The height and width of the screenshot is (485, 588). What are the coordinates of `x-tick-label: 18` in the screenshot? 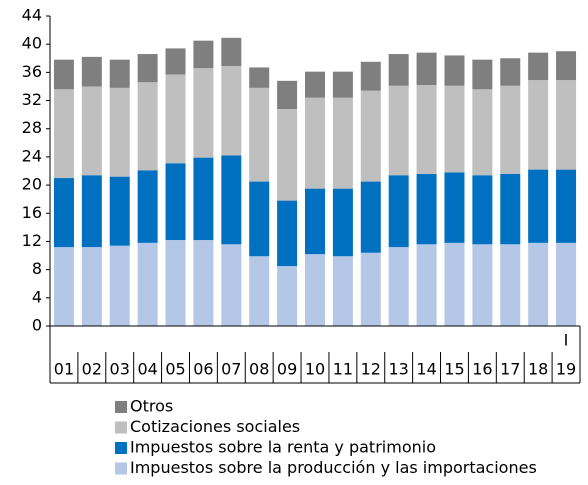 It's located at (538, 369).